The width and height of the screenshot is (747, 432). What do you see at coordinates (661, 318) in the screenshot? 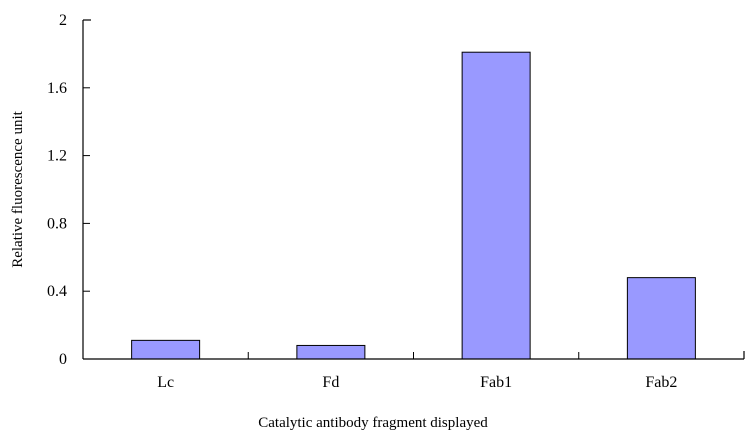
I see `bar-fab2` at bounding box center [661, 318].